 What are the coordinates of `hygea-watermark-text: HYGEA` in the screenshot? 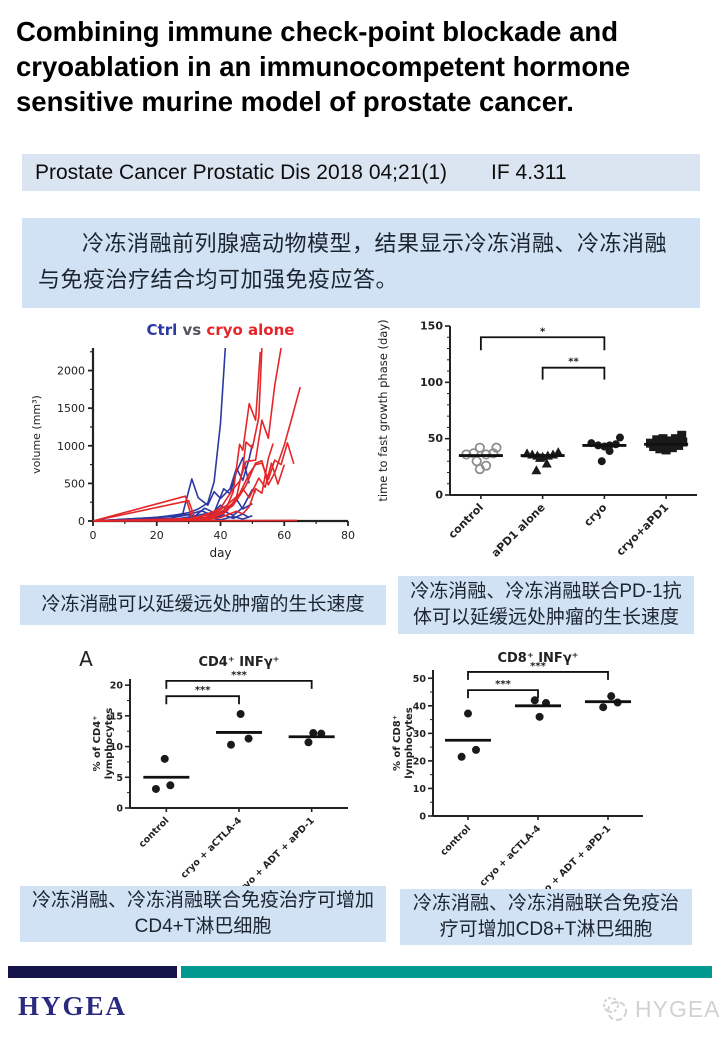 It's located at (677, 1008).